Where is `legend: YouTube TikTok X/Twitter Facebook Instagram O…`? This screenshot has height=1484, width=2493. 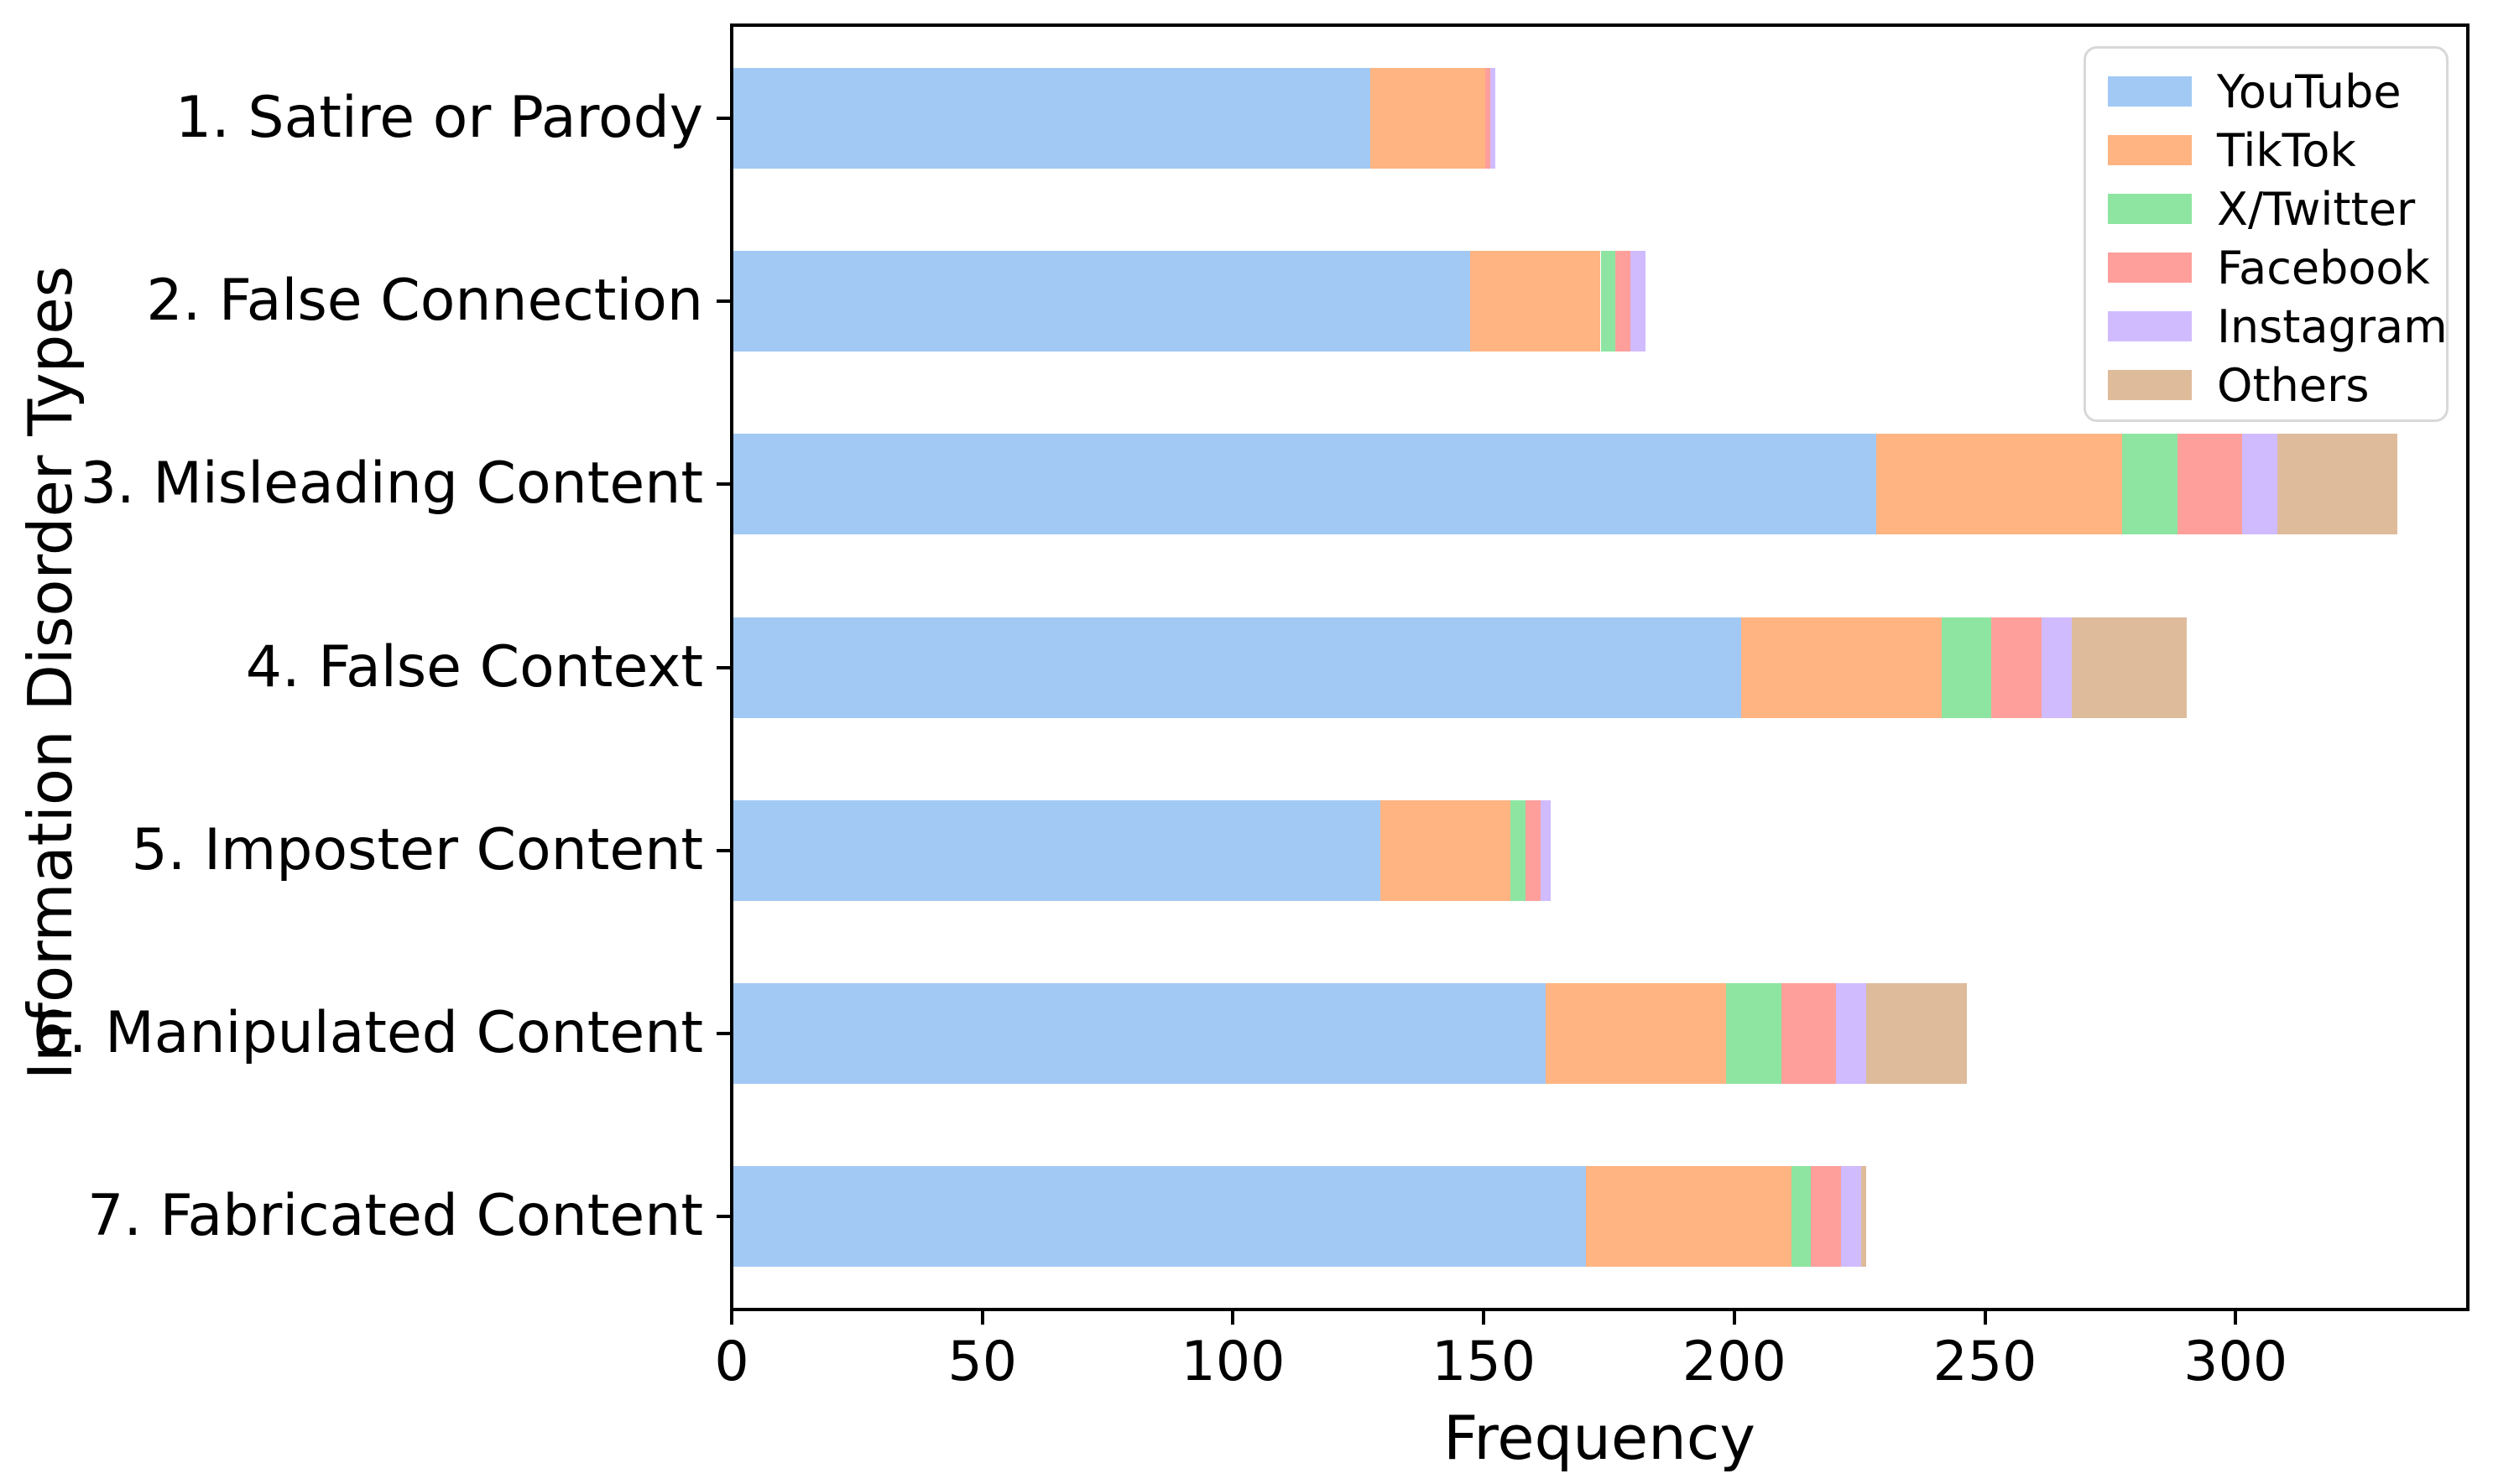
legend: YouTube TikTok X/Twitter Facebook Instagram O… is located at coordinates (2266, 234).